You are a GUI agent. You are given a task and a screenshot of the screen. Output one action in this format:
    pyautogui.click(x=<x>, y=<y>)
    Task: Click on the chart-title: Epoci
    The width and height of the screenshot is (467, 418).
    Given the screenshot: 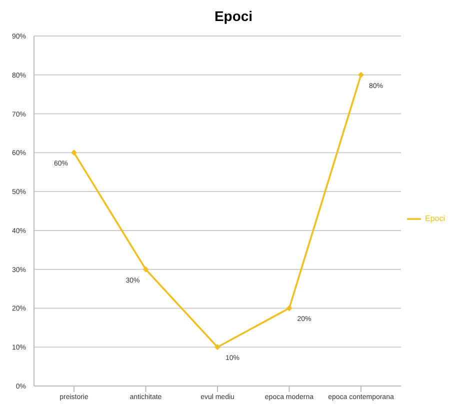 What is the action you would take?
    pyautogui.click(x=233, y=17)
    